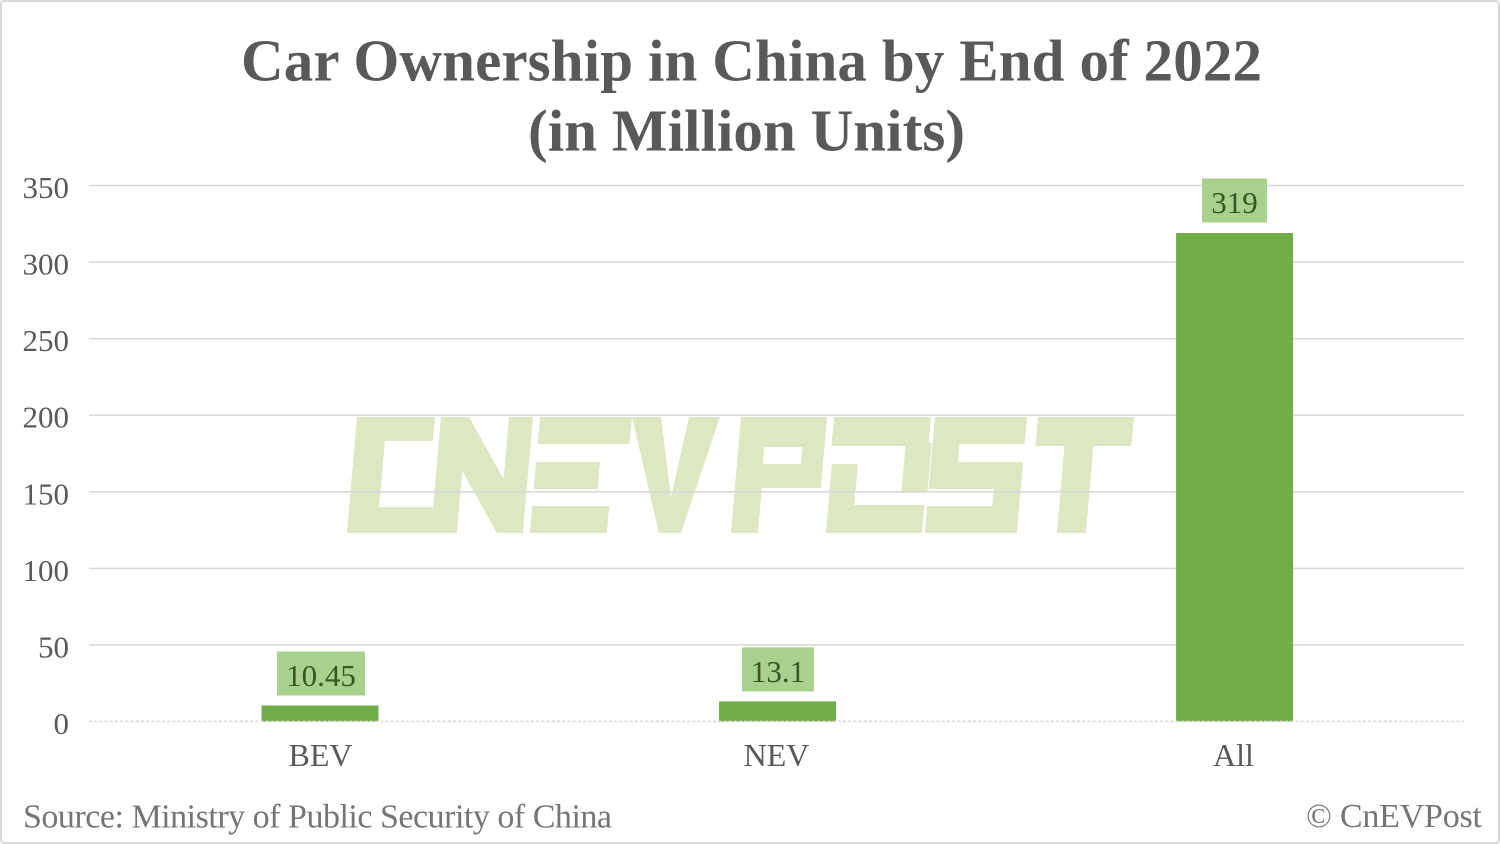  What do you see at coordinates (778, 671) in the screenshot?
I see `svg-text: 13.1` at bounding box center [778, 671].